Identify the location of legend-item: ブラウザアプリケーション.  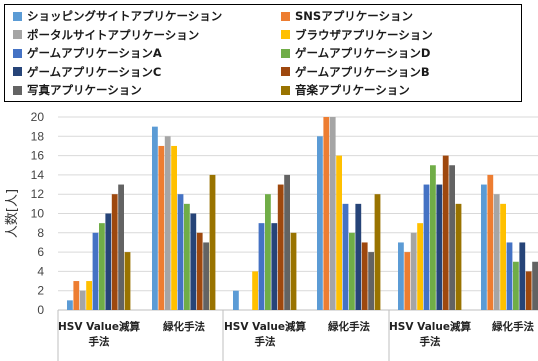
(357, 35).